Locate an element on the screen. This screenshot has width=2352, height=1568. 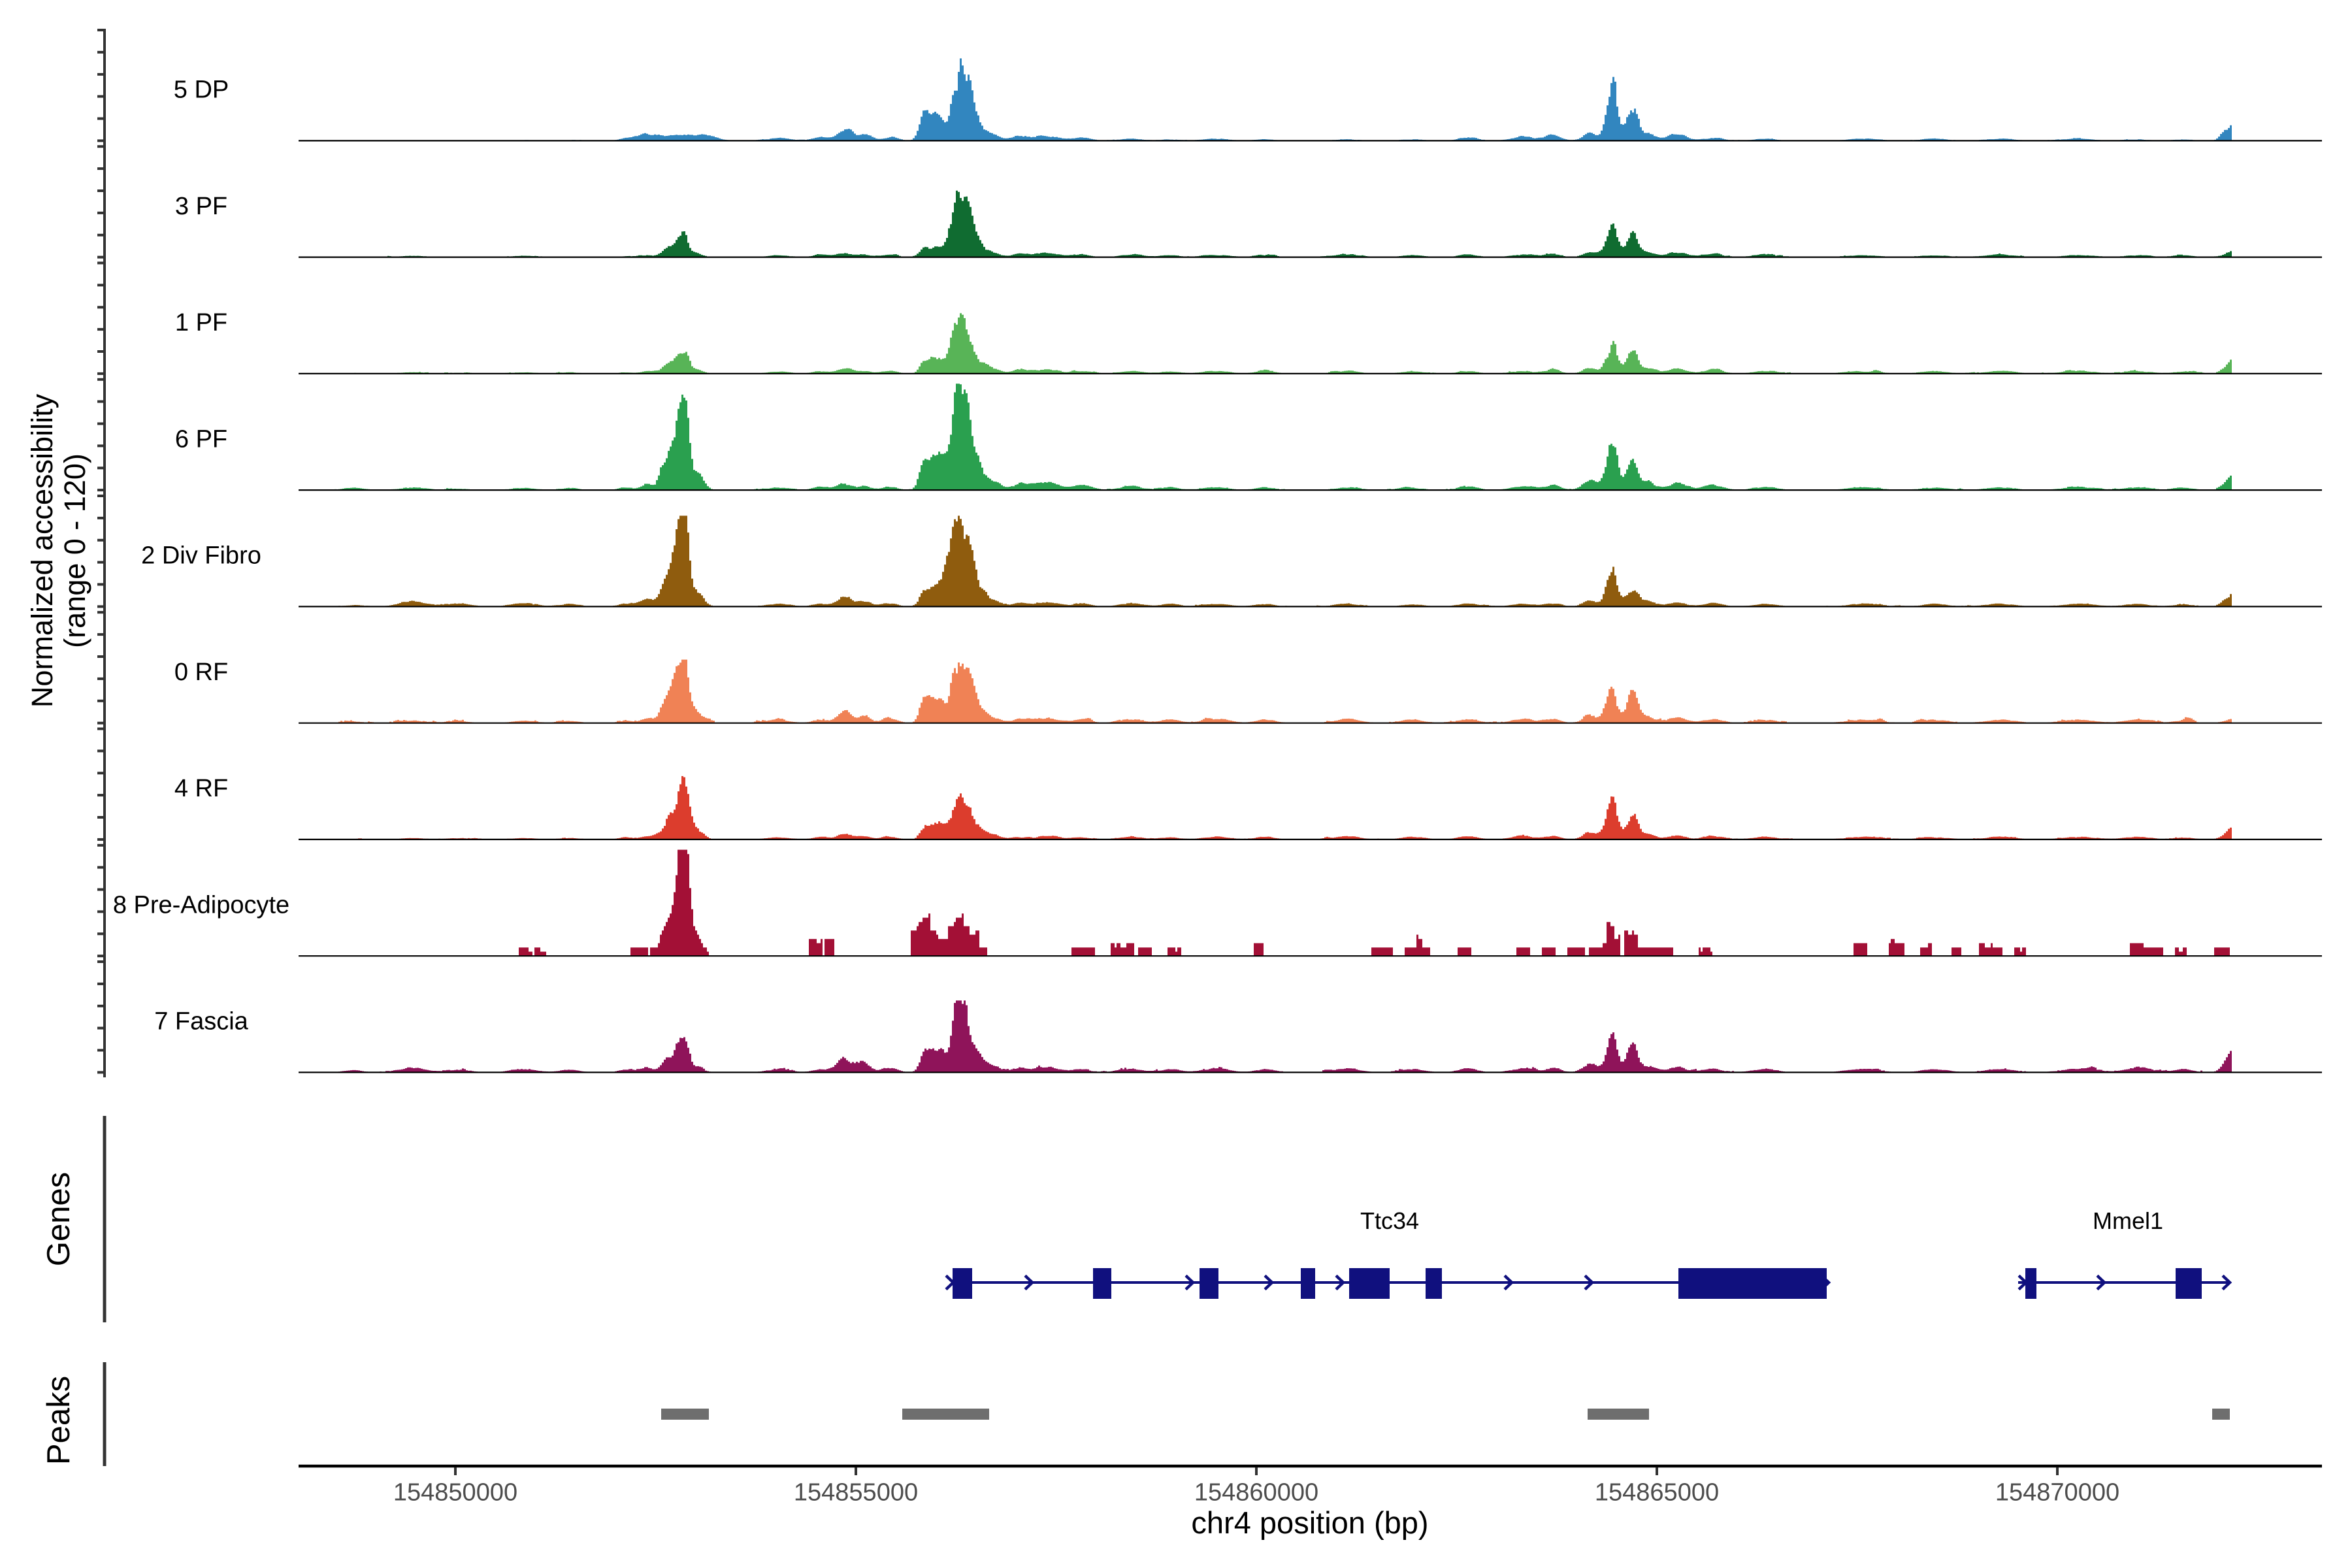
svg-text: Mmel1 is located at coordinates (2128, 1220).